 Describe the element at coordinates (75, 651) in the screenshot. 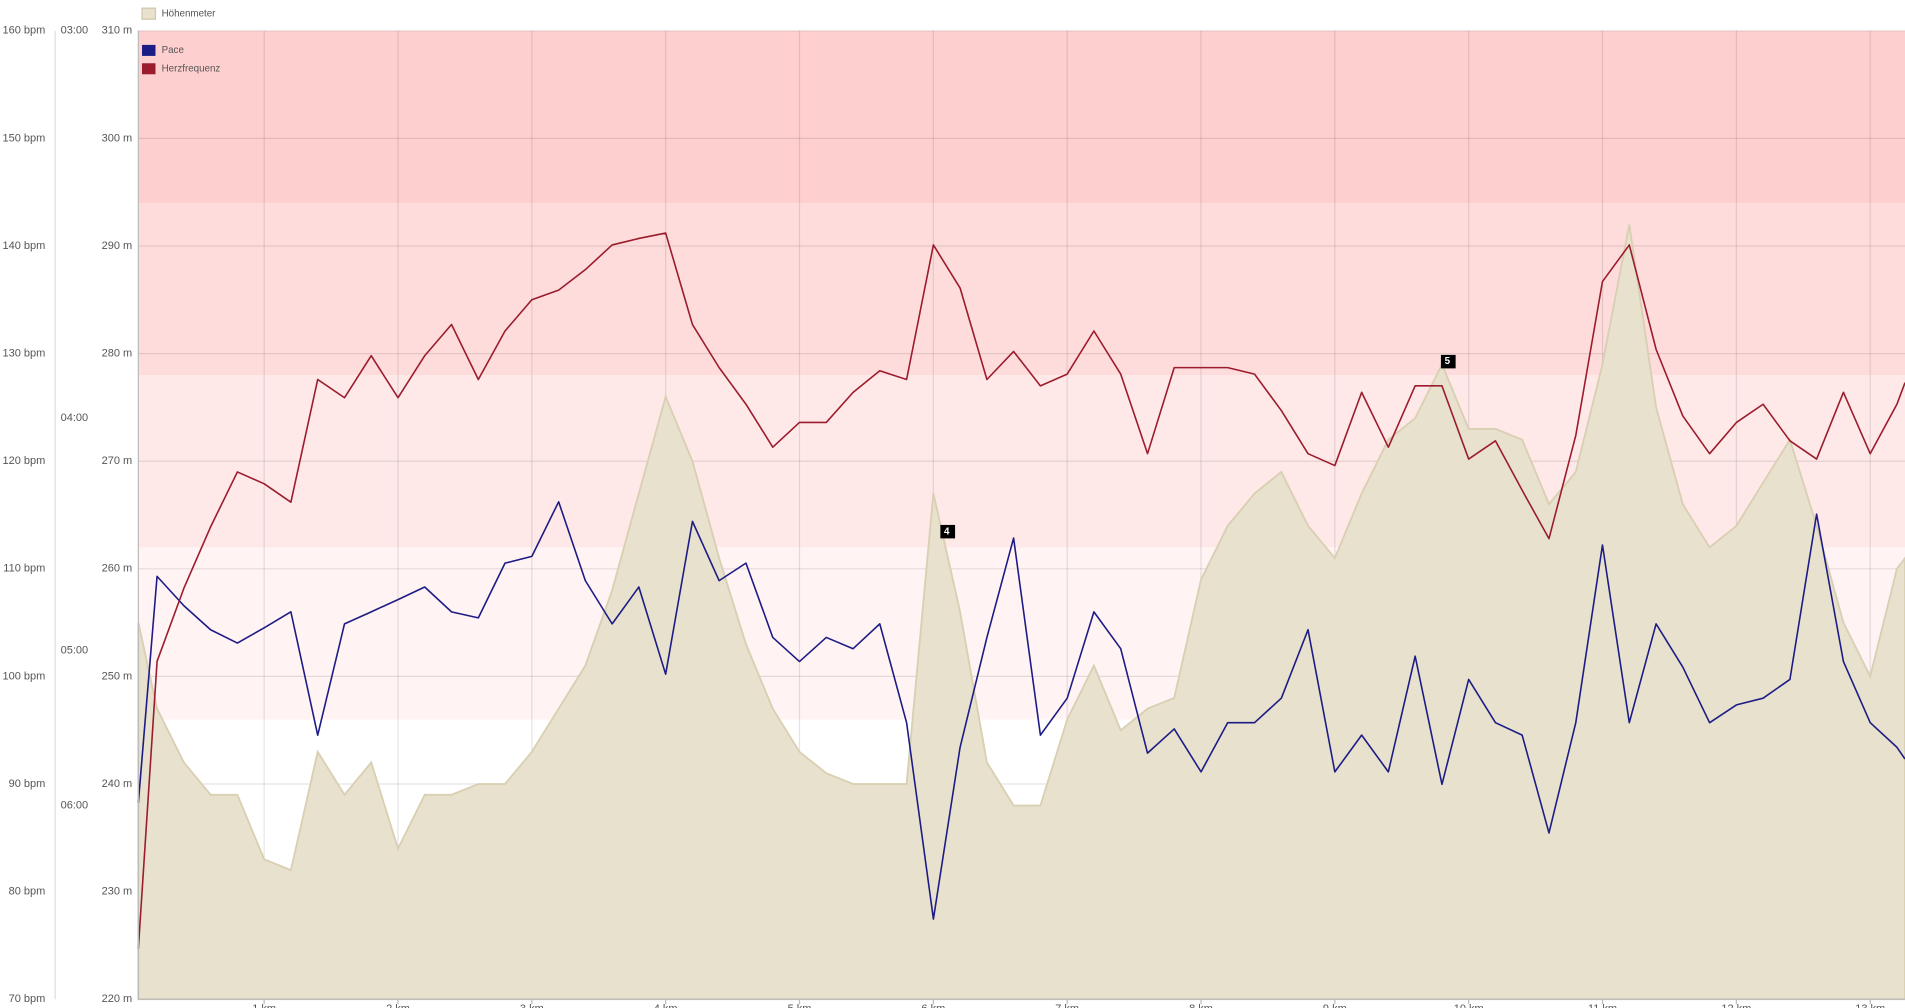

I see `y2-tick-label: 05:00` at that location.